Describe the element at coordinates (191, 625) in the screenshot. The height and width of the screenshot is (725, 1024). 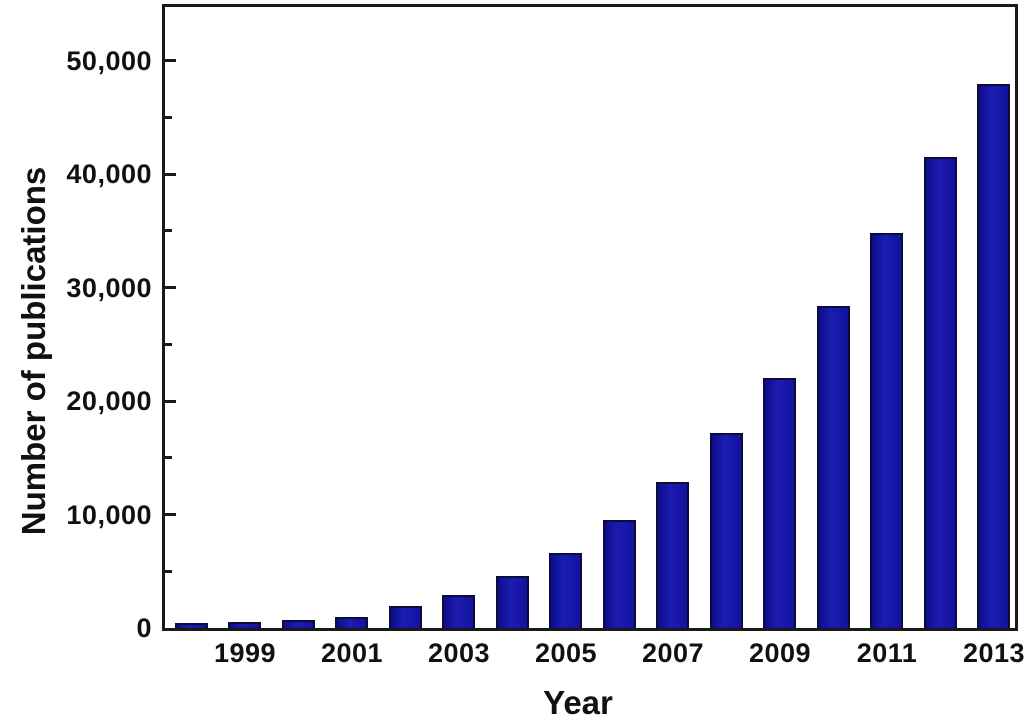
I see `bar-1998` at that location.